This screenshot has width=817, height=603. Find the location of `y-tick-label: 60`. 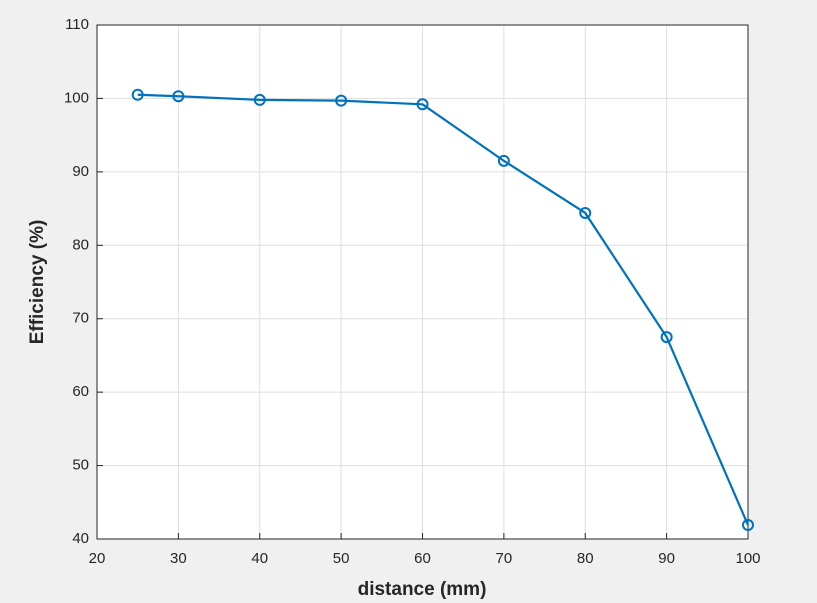

y-tick-label: 60 is located at coordinates (80, 391).